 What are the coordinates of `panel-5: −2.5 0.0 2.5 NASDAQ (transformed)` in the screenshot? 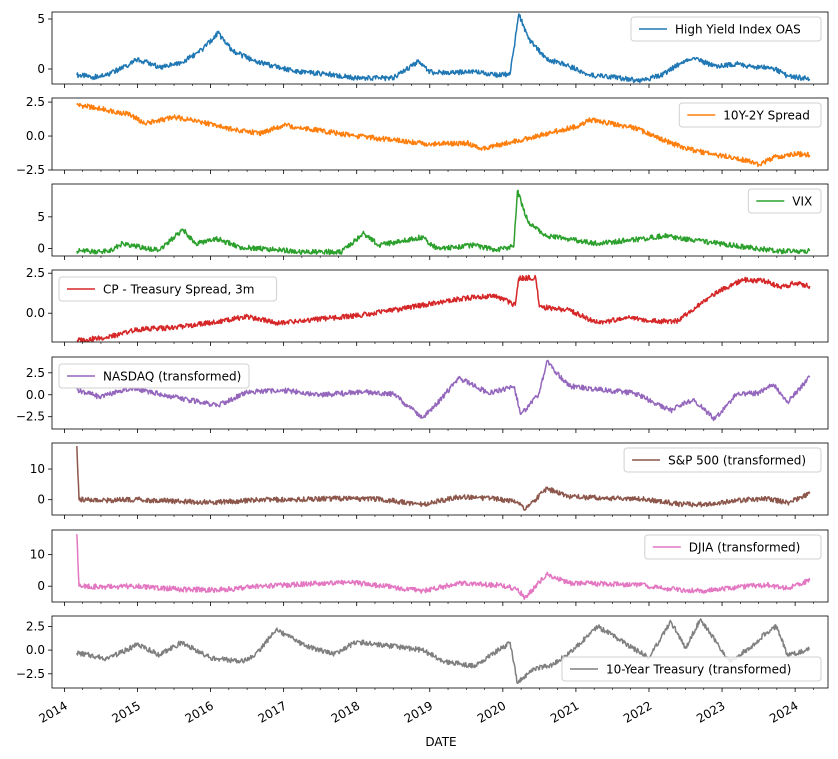 It's located at (422, 394).